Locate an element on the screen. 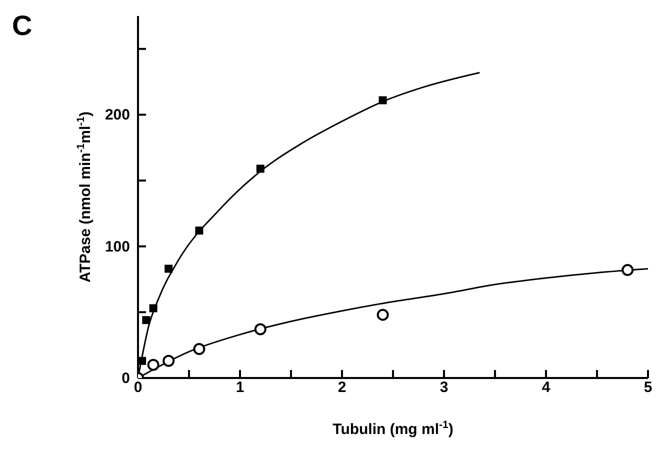  x-tick-label: 4 is located at coordinates (546, 387).